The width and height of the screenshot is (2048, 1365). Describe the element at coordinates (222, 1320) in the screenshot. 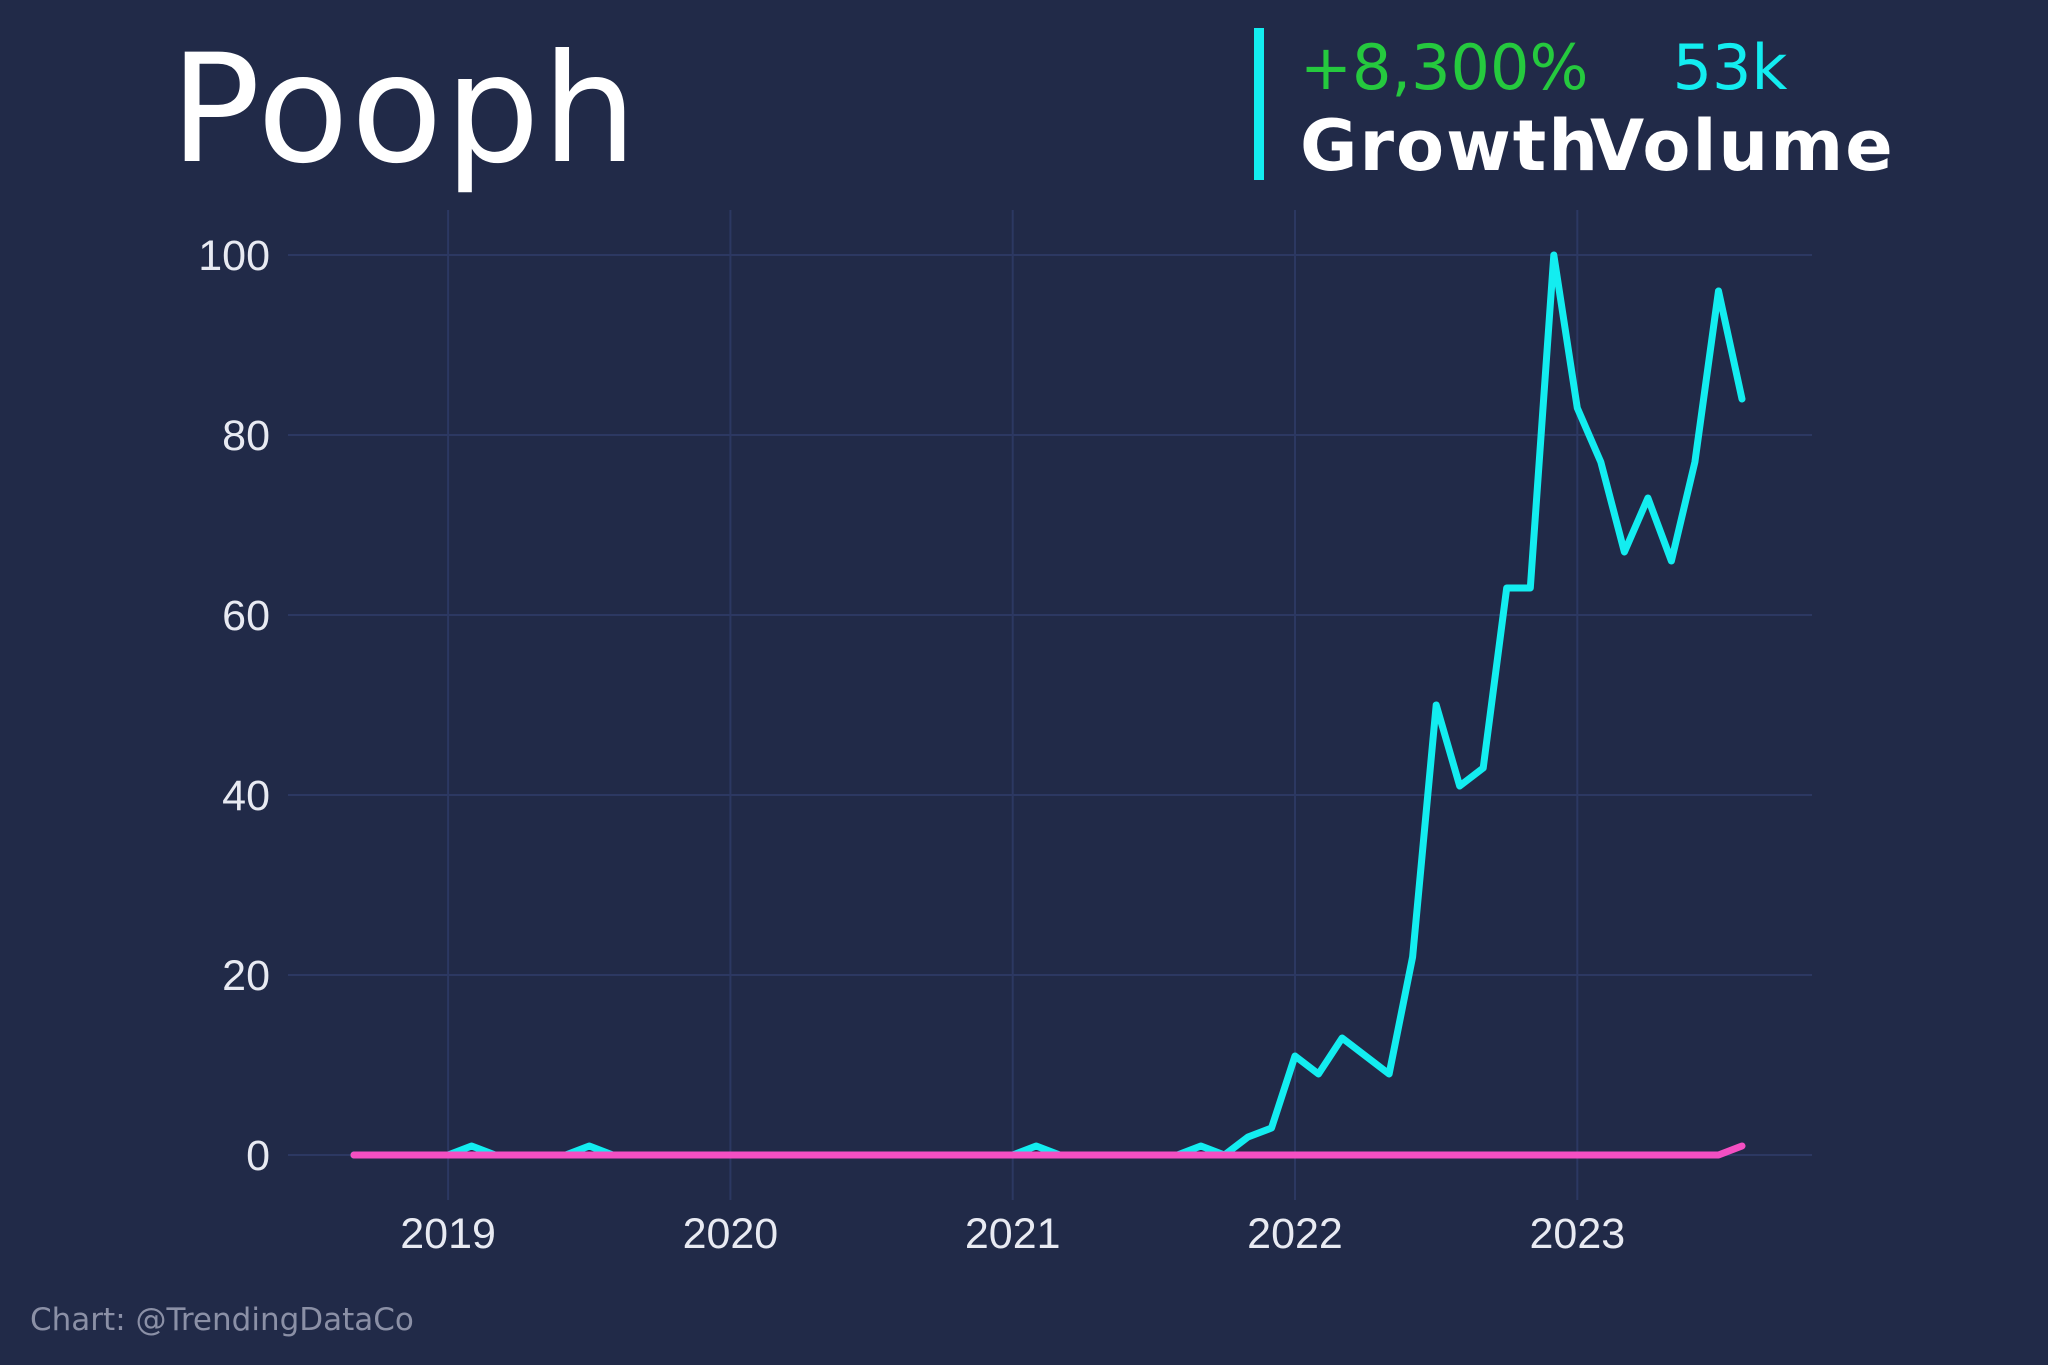

I see `chart-credit: Chart: @TrendingDataCo` at that location.